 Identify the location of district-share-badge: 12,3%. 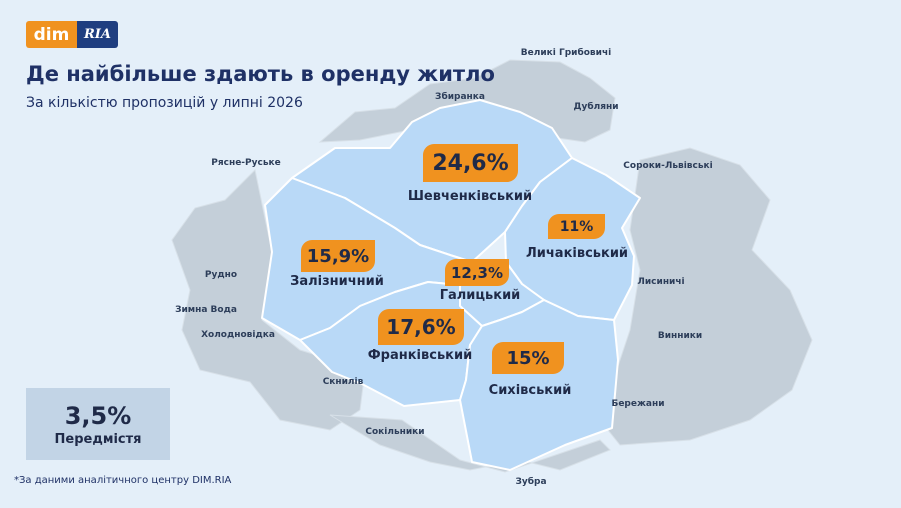
(477, 272).